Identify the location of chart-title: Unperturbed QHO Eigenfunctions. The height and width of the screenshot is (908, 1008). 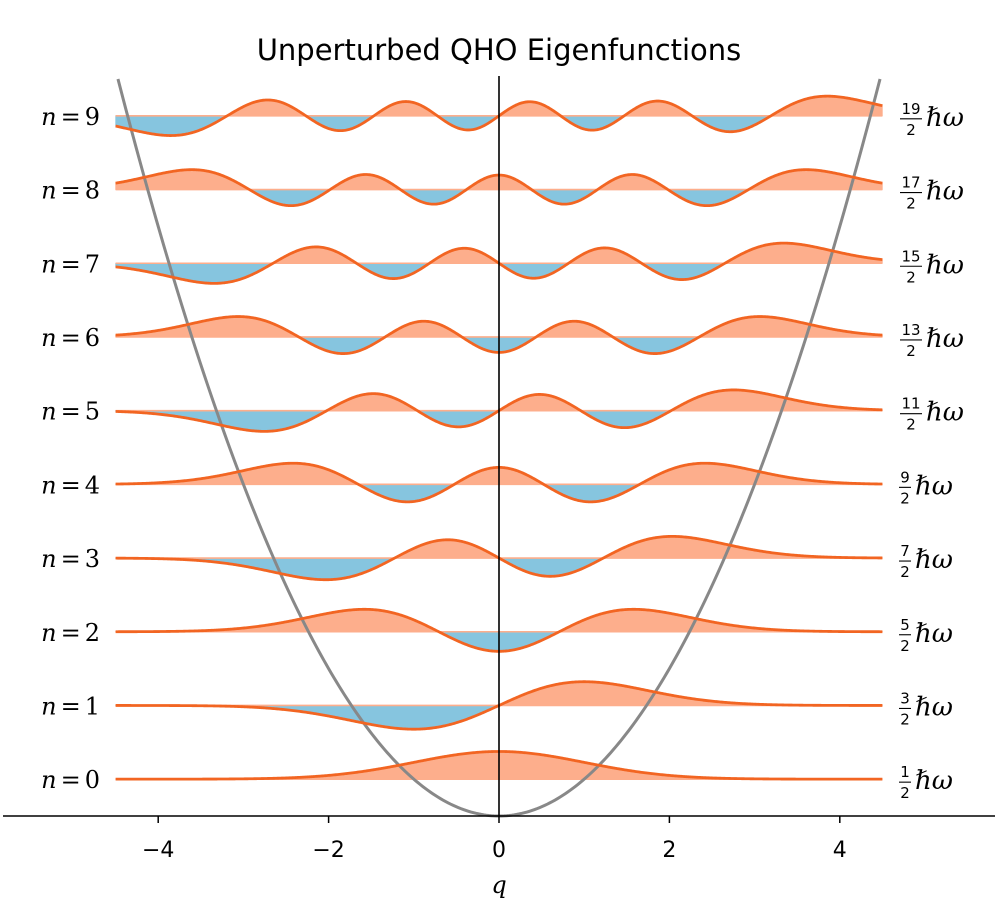
(499, 50).